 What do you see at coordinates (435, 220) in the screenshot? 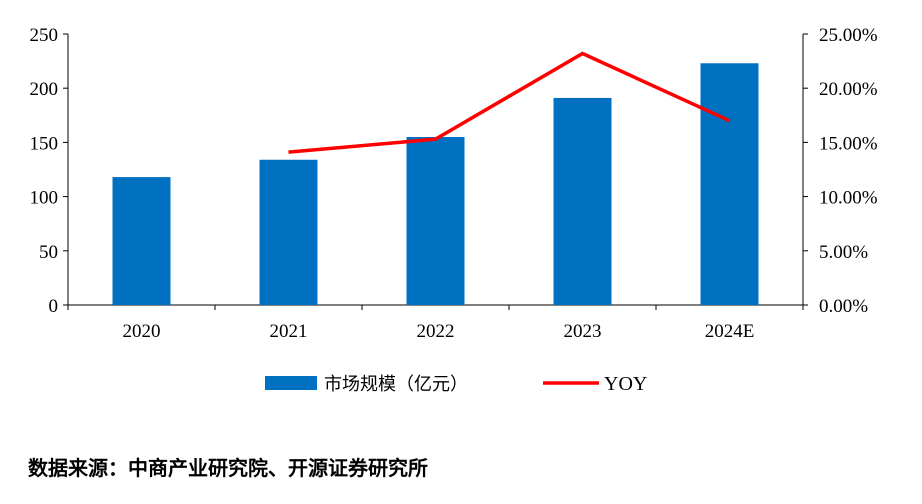
I see `bar-2022` at bounding box center [435, 220].